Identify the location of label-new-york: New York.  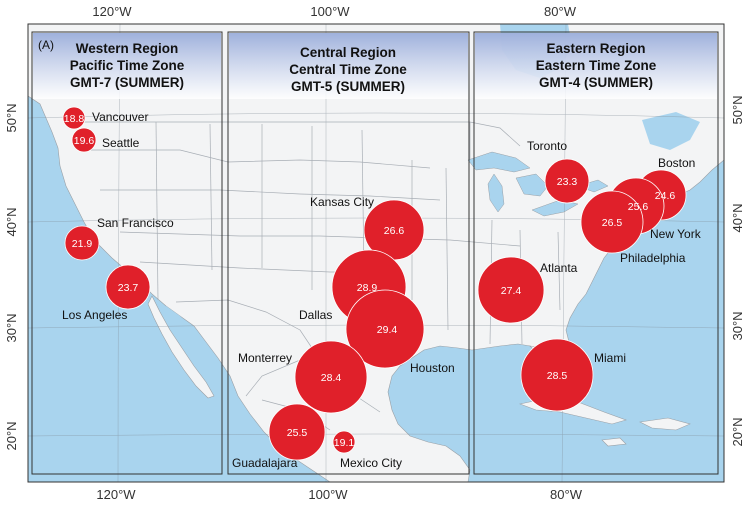
(676, 234).